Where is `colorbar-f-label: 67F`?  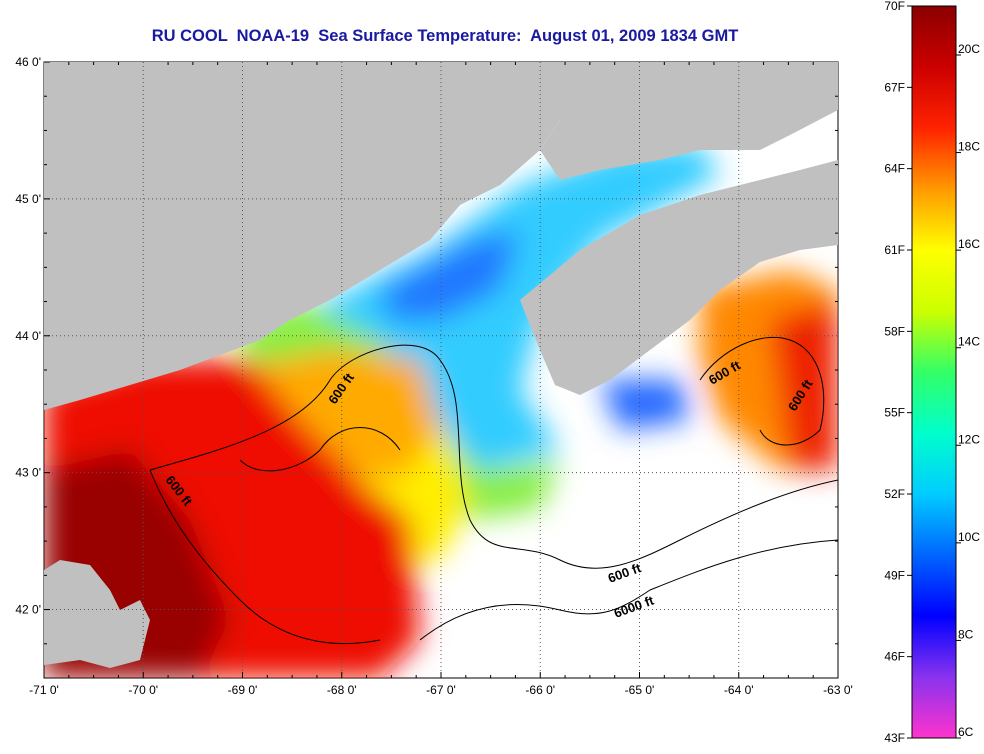
colorbar-f-label: 67F is located at coordinates (894, 87).